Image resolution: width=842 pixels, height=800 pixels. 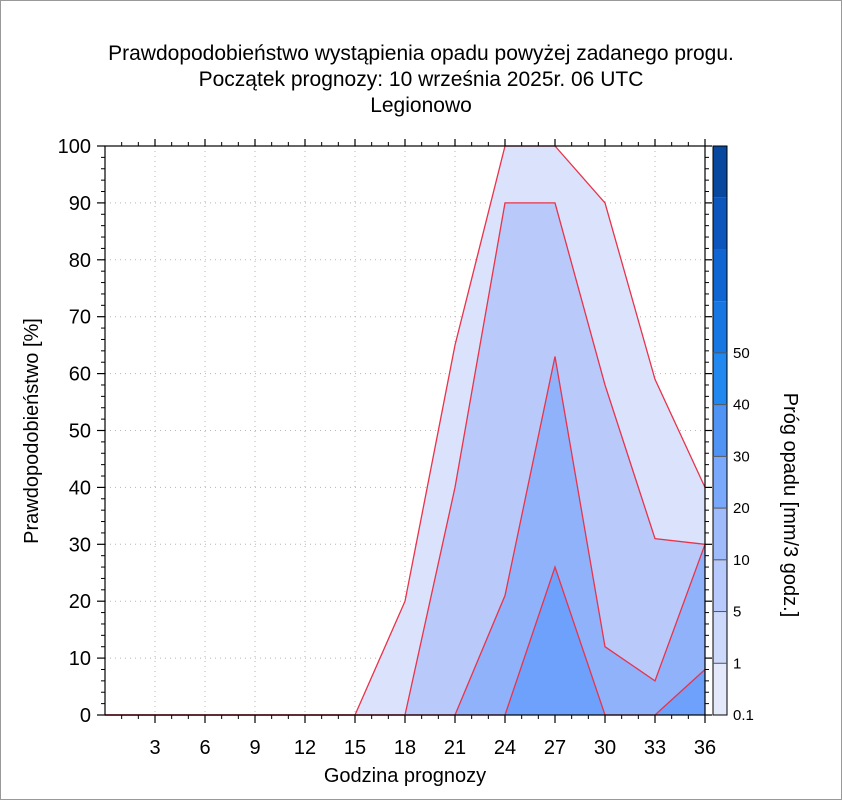 What do you see at coordinates (605, 748) in the screenshot?
I see `x-tick-label: 30` at bounding box center [605, 748].